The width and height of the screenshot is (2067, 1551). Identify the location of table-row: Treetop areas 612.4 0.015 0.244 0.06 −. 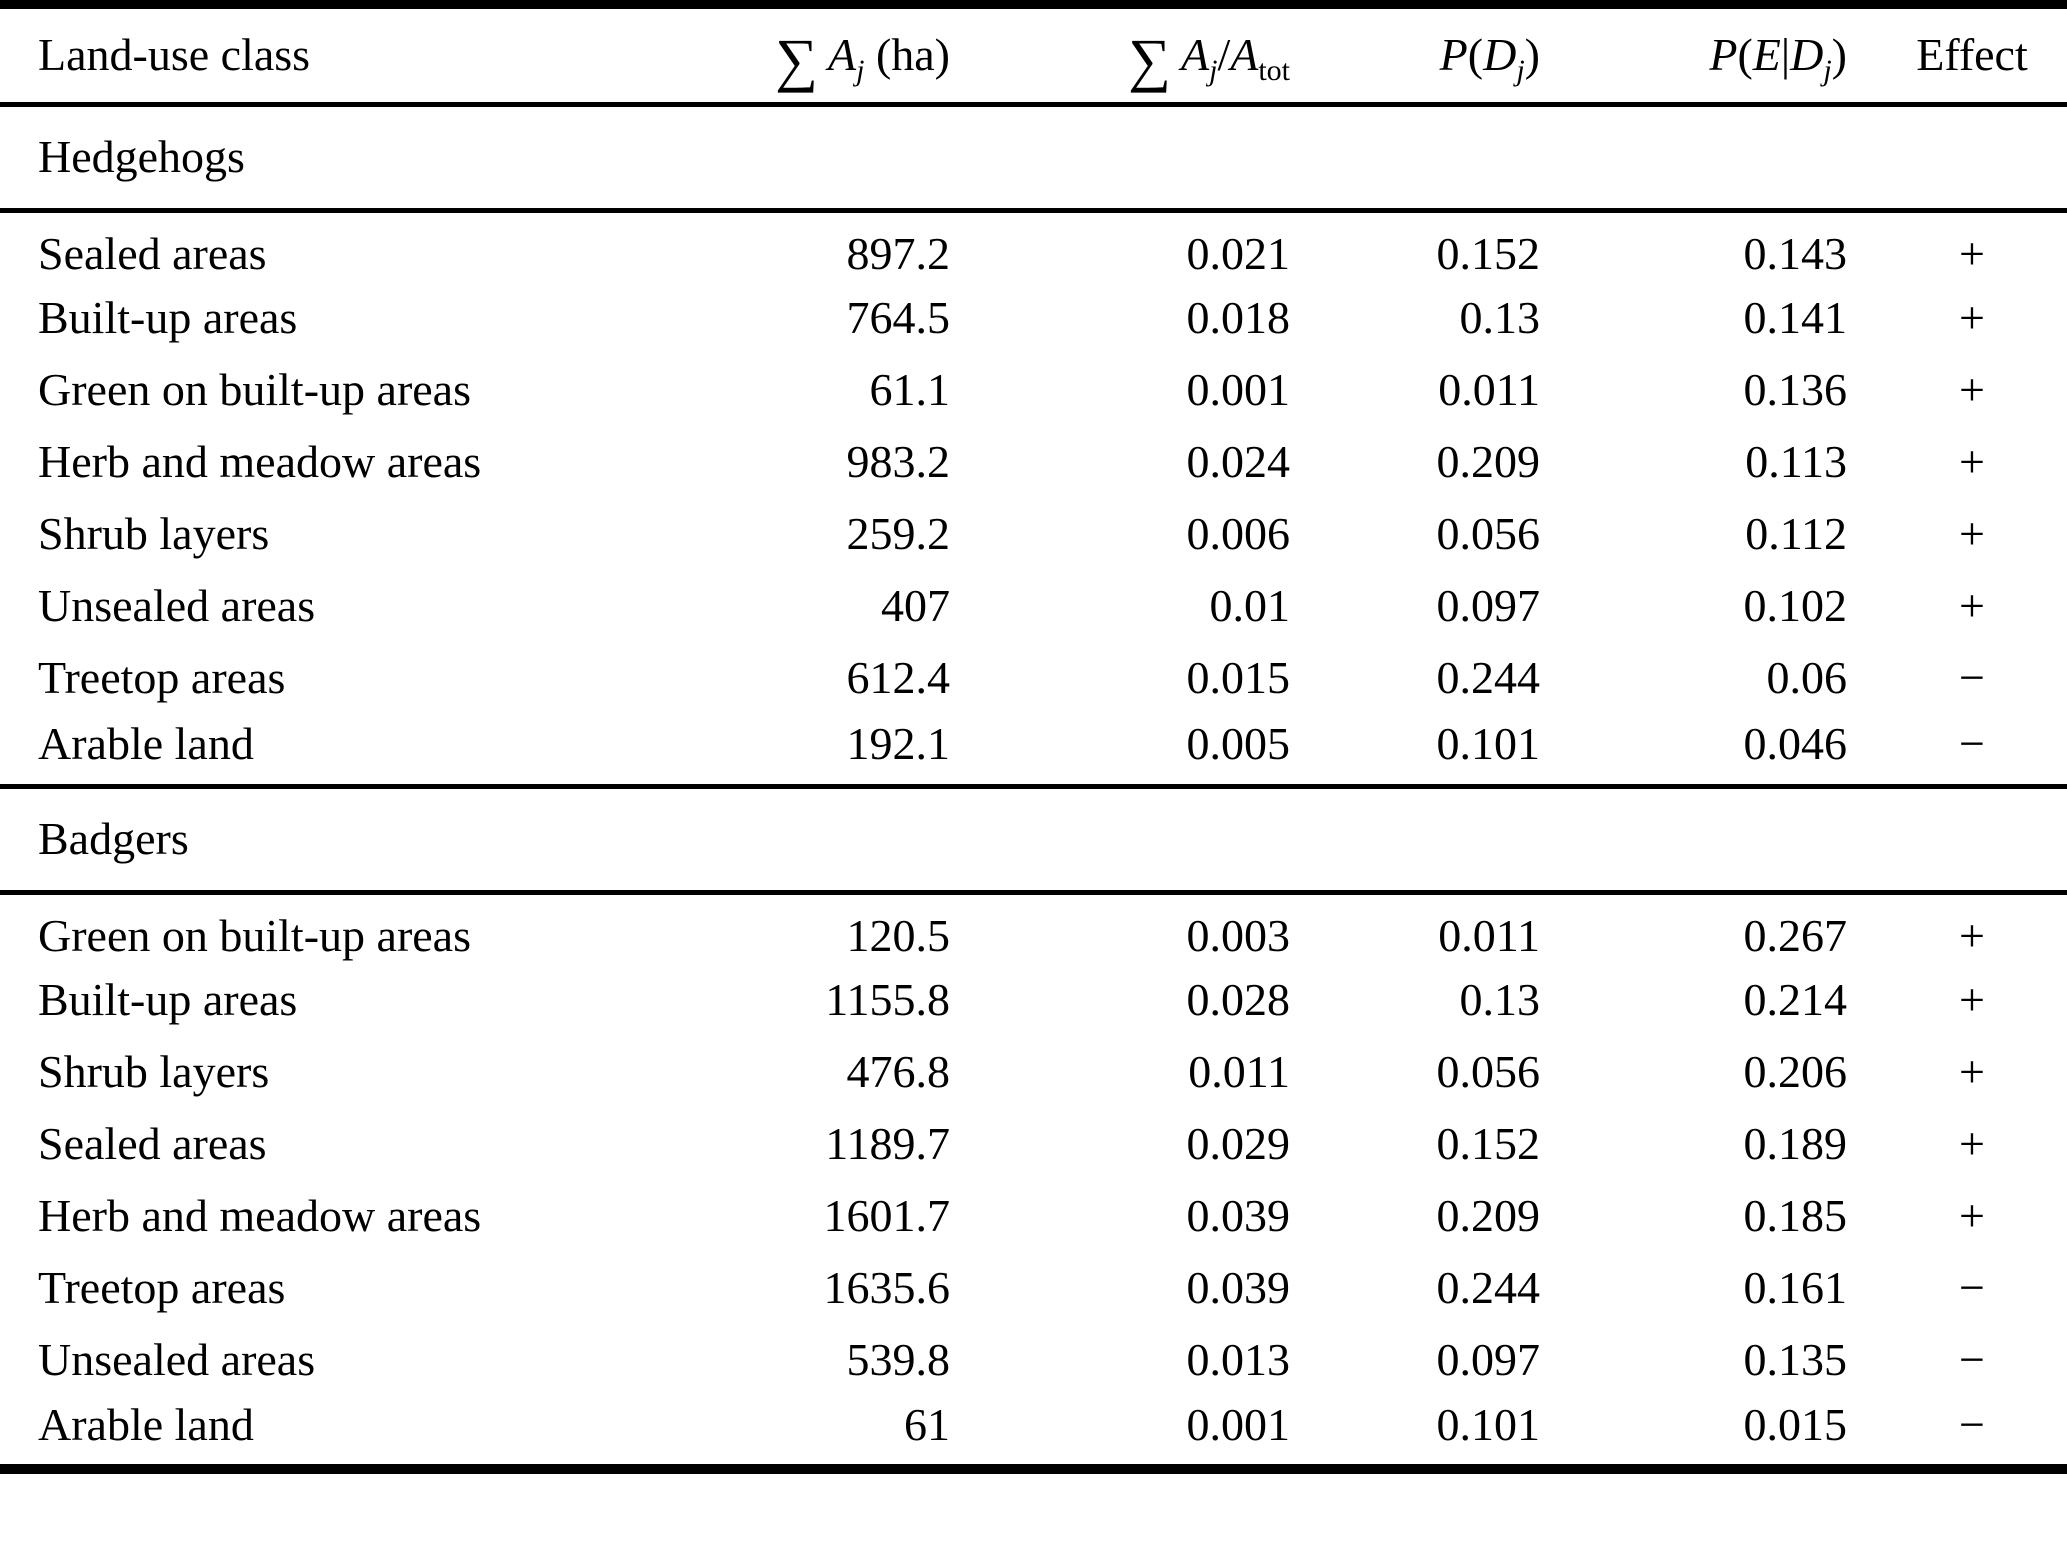
(1033, 679).